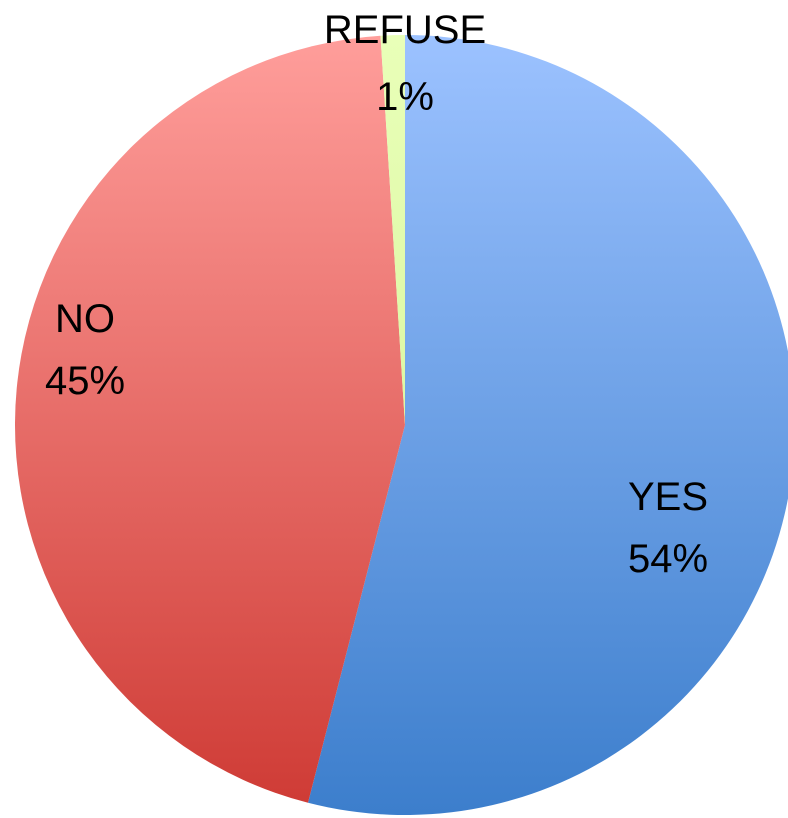 This screenshot has width=788, height=818. I want to click on slice-category-label-no: NO, so click(85, 319).